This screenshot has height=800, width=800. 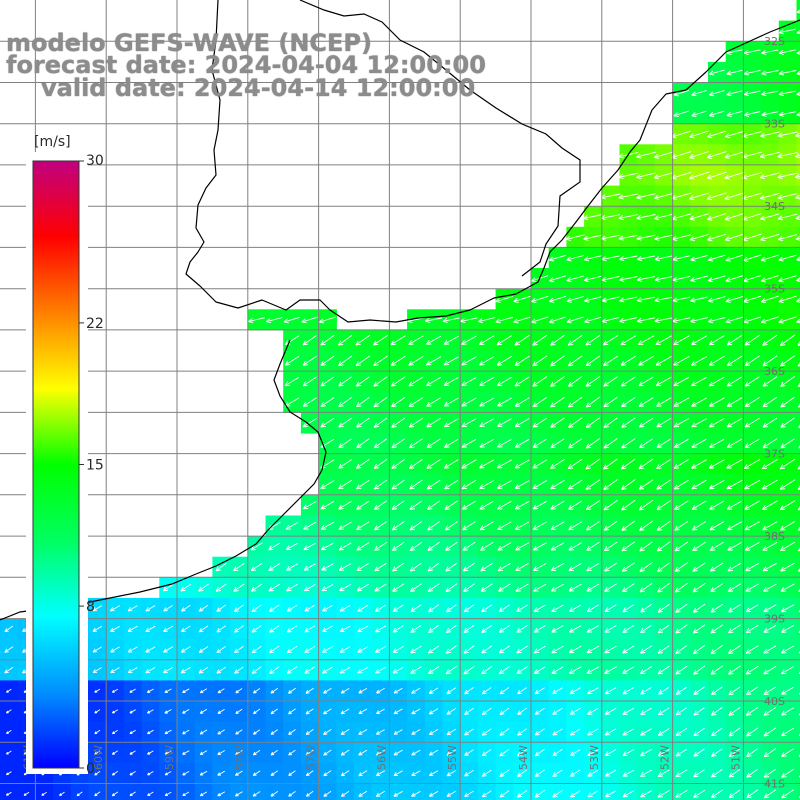 What do you see at coordinates (452, 757) in the screenshot?
I see `longitude-label: 55W` at bounding box center [452, 757].